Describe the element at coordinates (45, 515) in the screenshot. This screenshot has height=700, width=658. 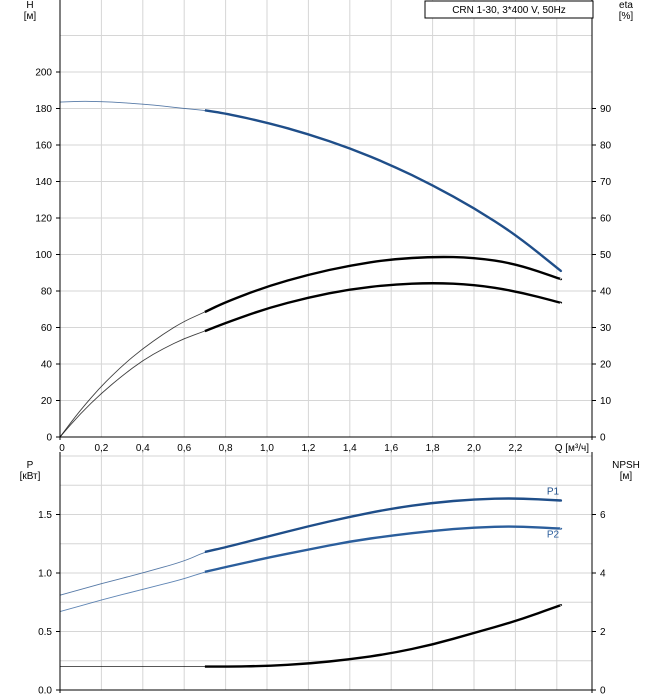
I see `bot-left-tick-label: 1.5` at that location.